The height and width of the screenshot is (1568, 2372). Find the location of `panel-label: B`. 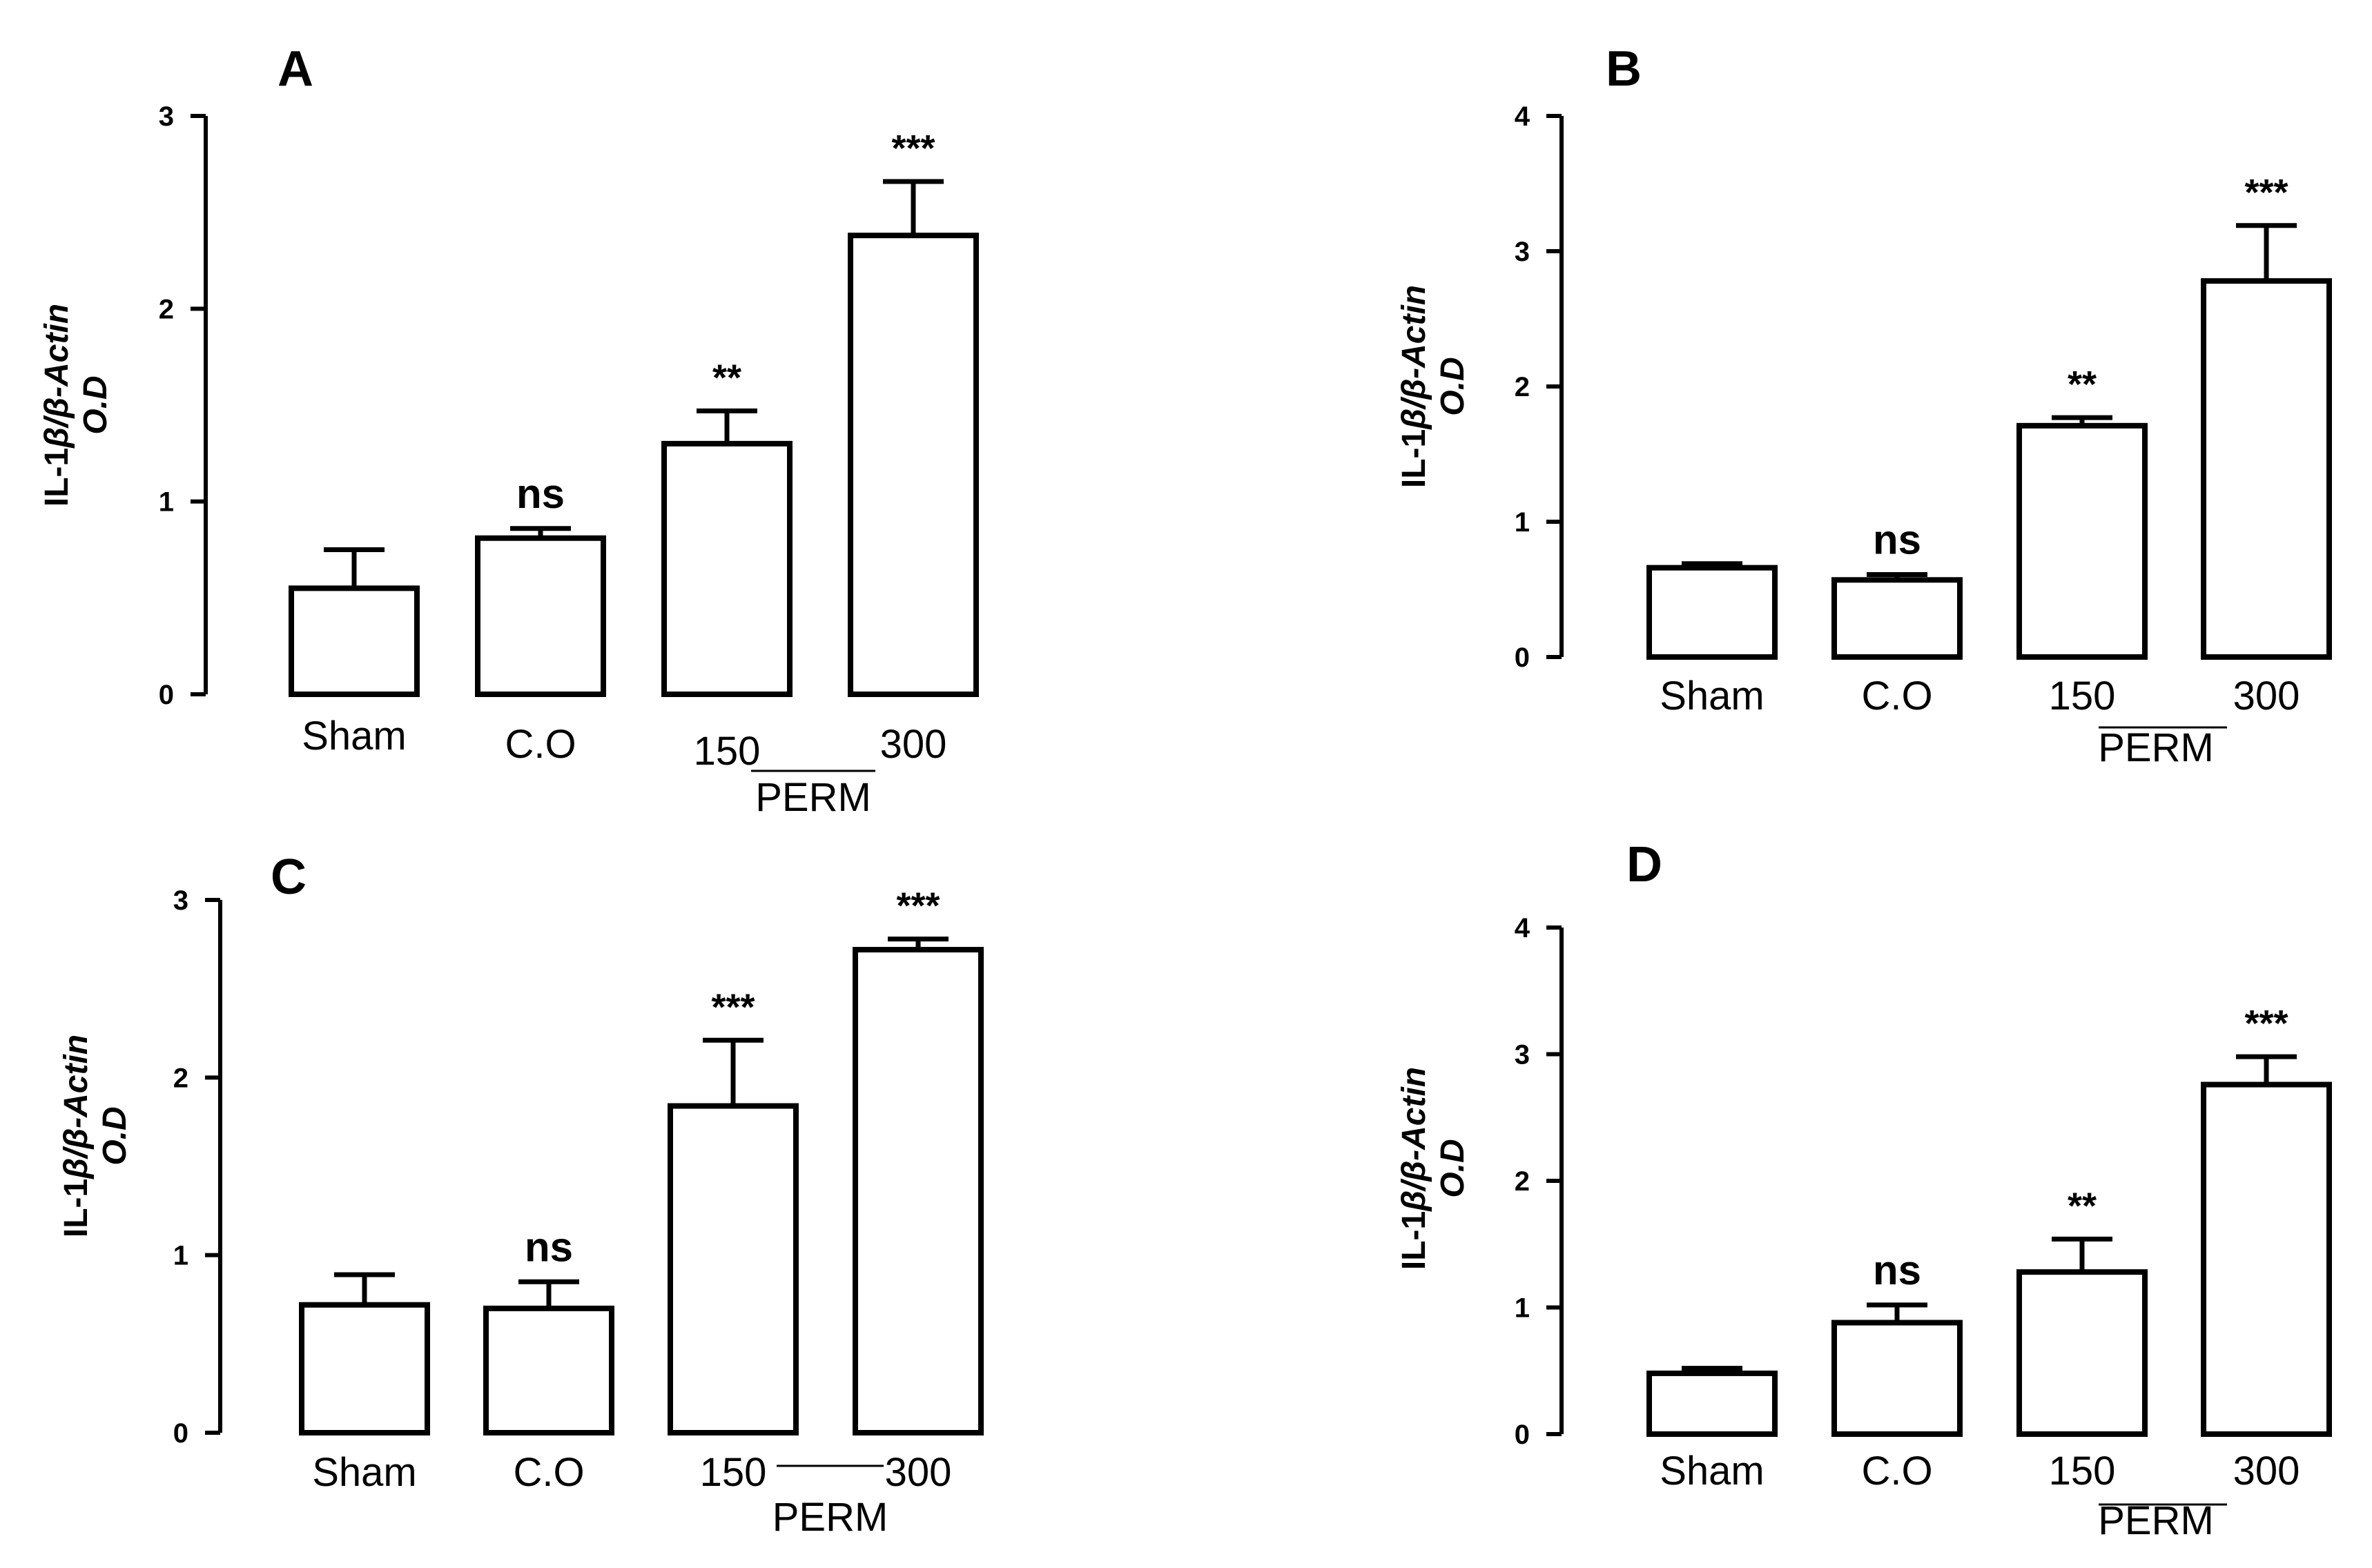

panel-label: B is located at coordinates (1624, 69).